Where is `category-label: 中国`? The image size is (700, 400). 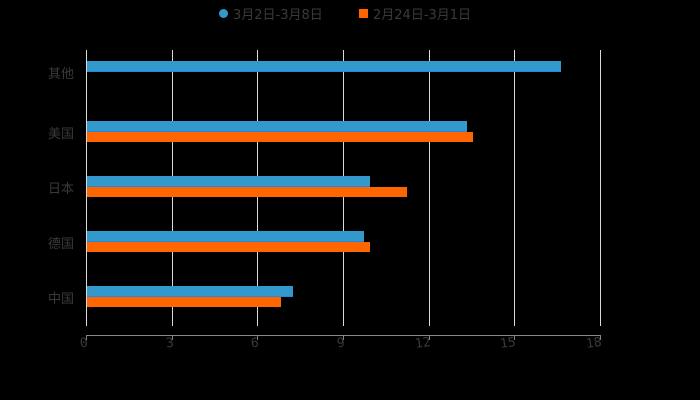
category-label: 中国 is located at coordinates (61, 299).